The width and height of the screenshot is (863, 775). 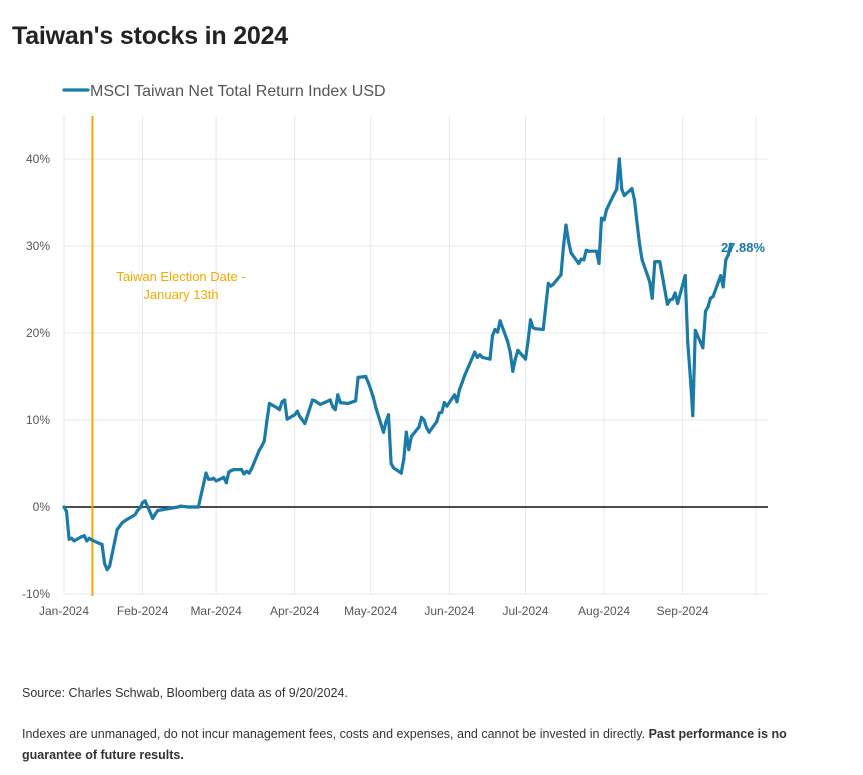 I want to click on x-tick-label: Mar-2024, so click(x=216, y=611).